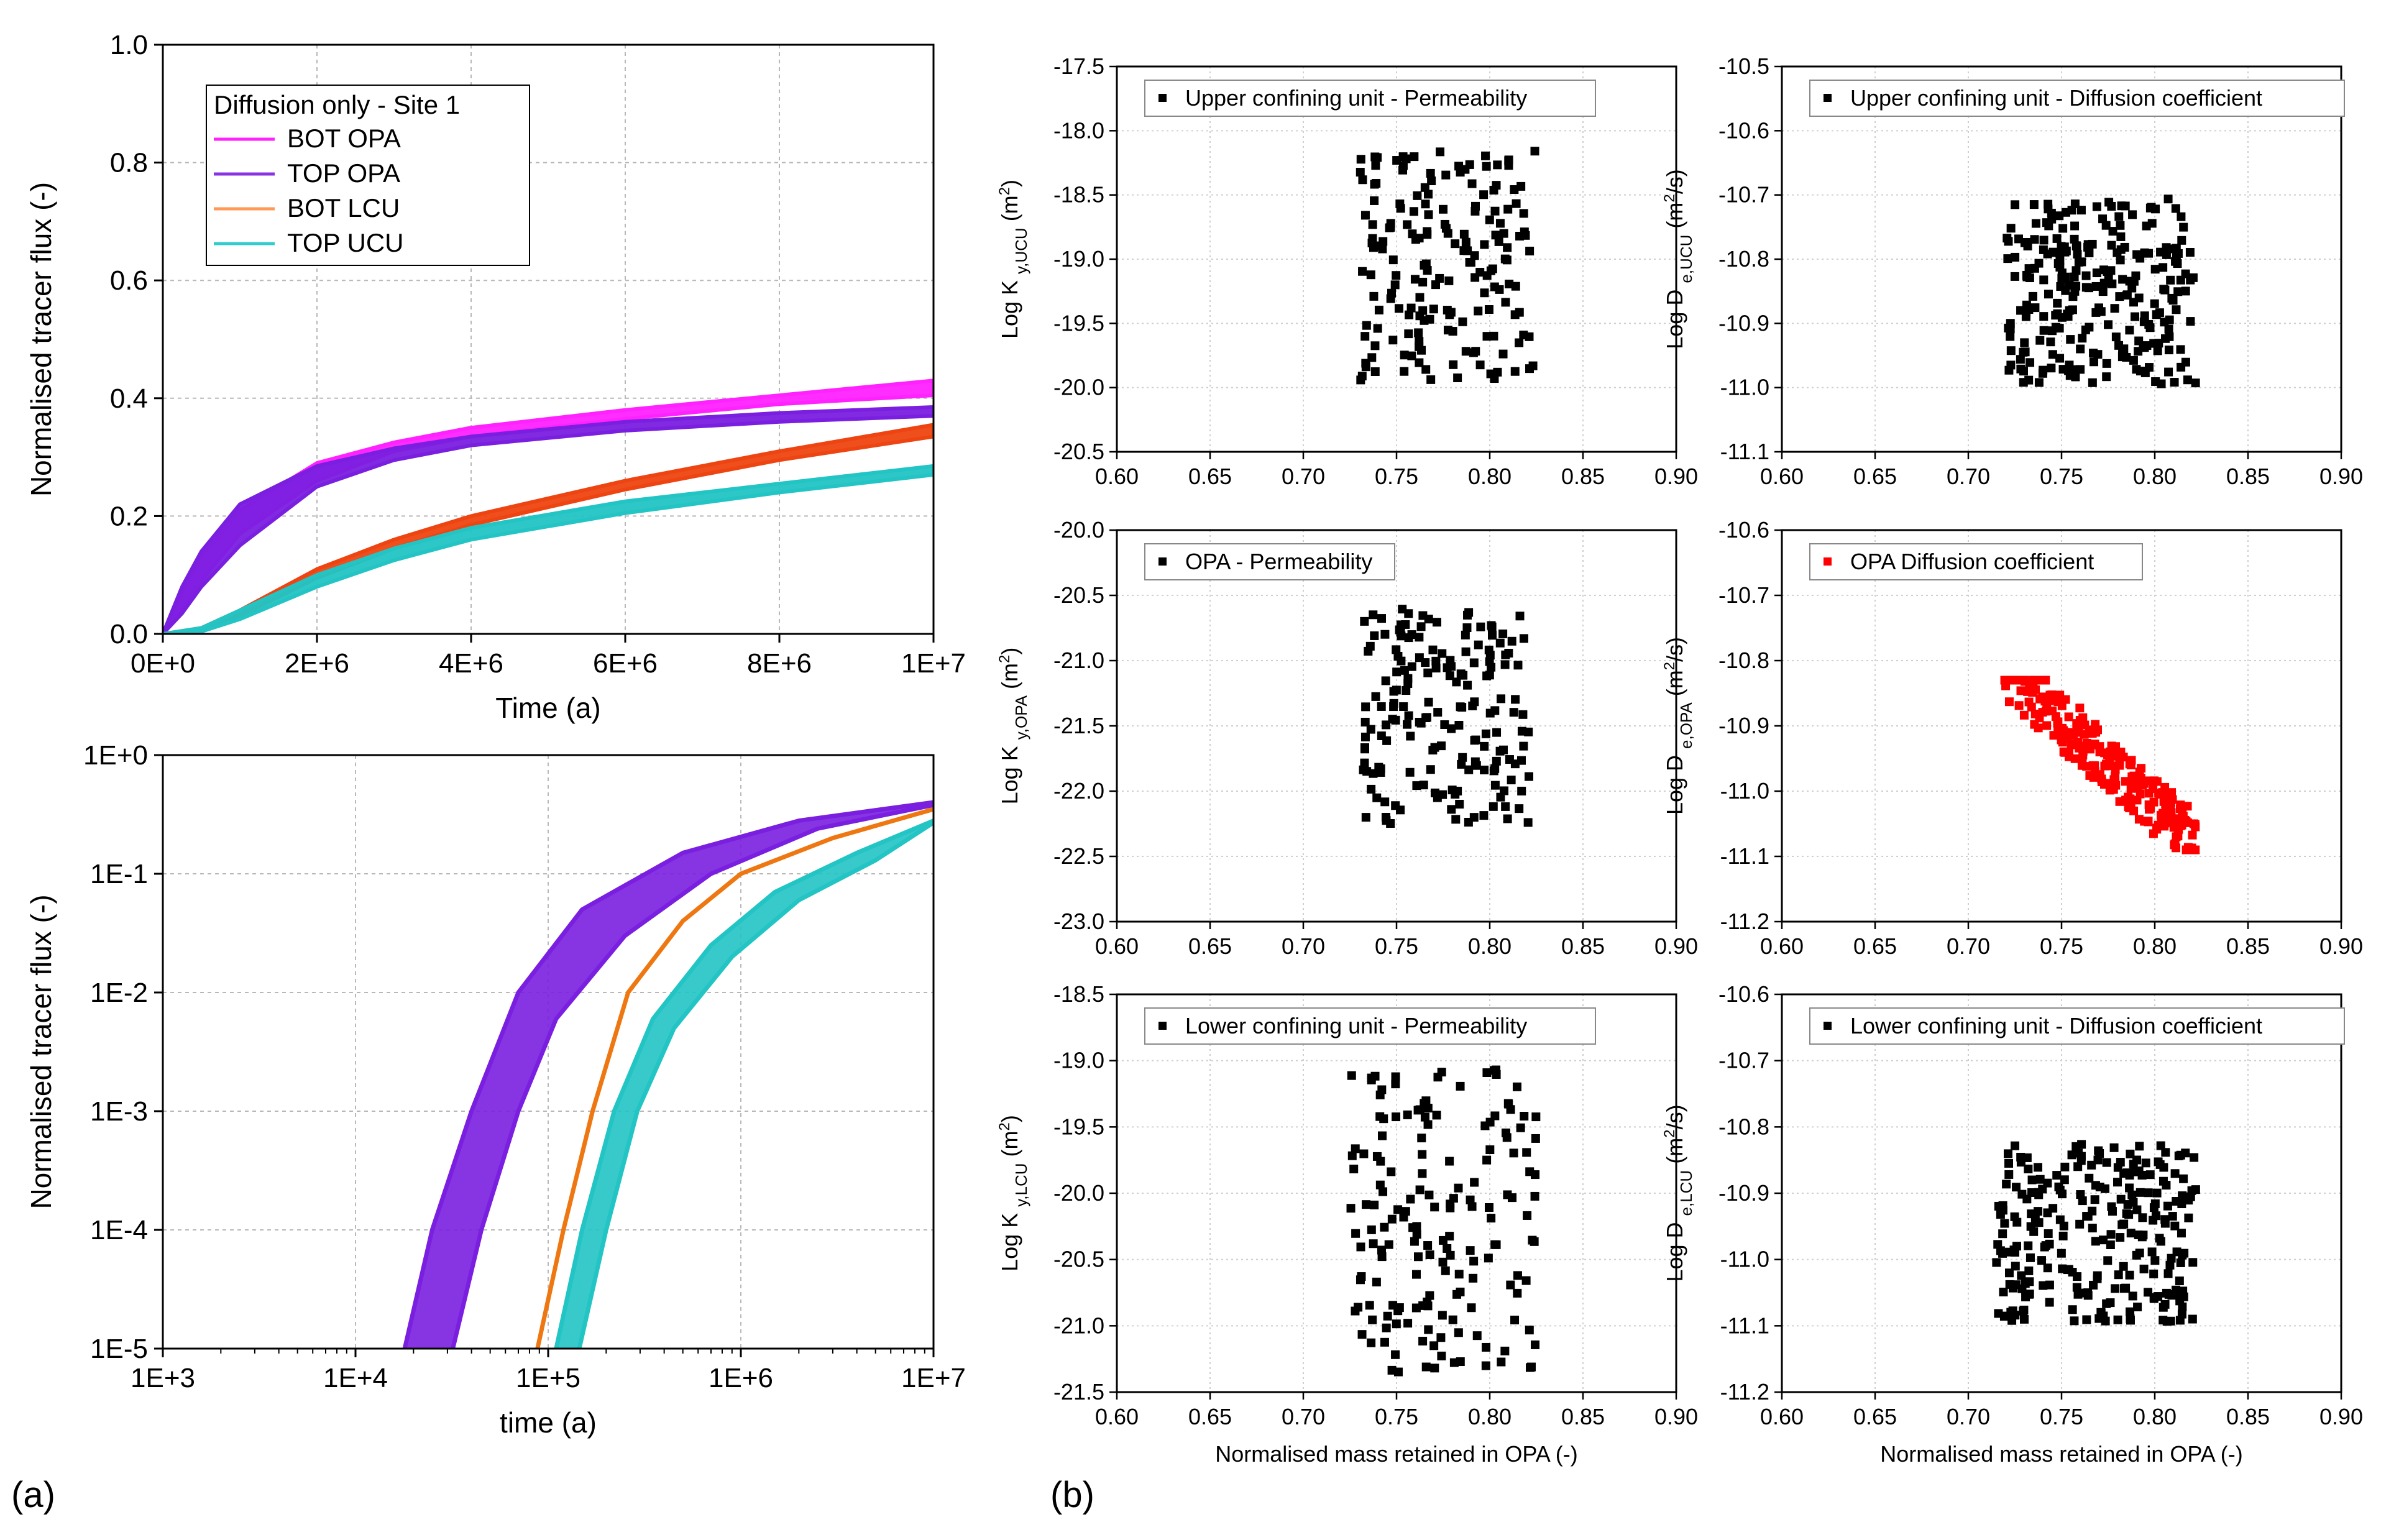  I want to click on y-tick-label: -11.1, so click(1744, 856).